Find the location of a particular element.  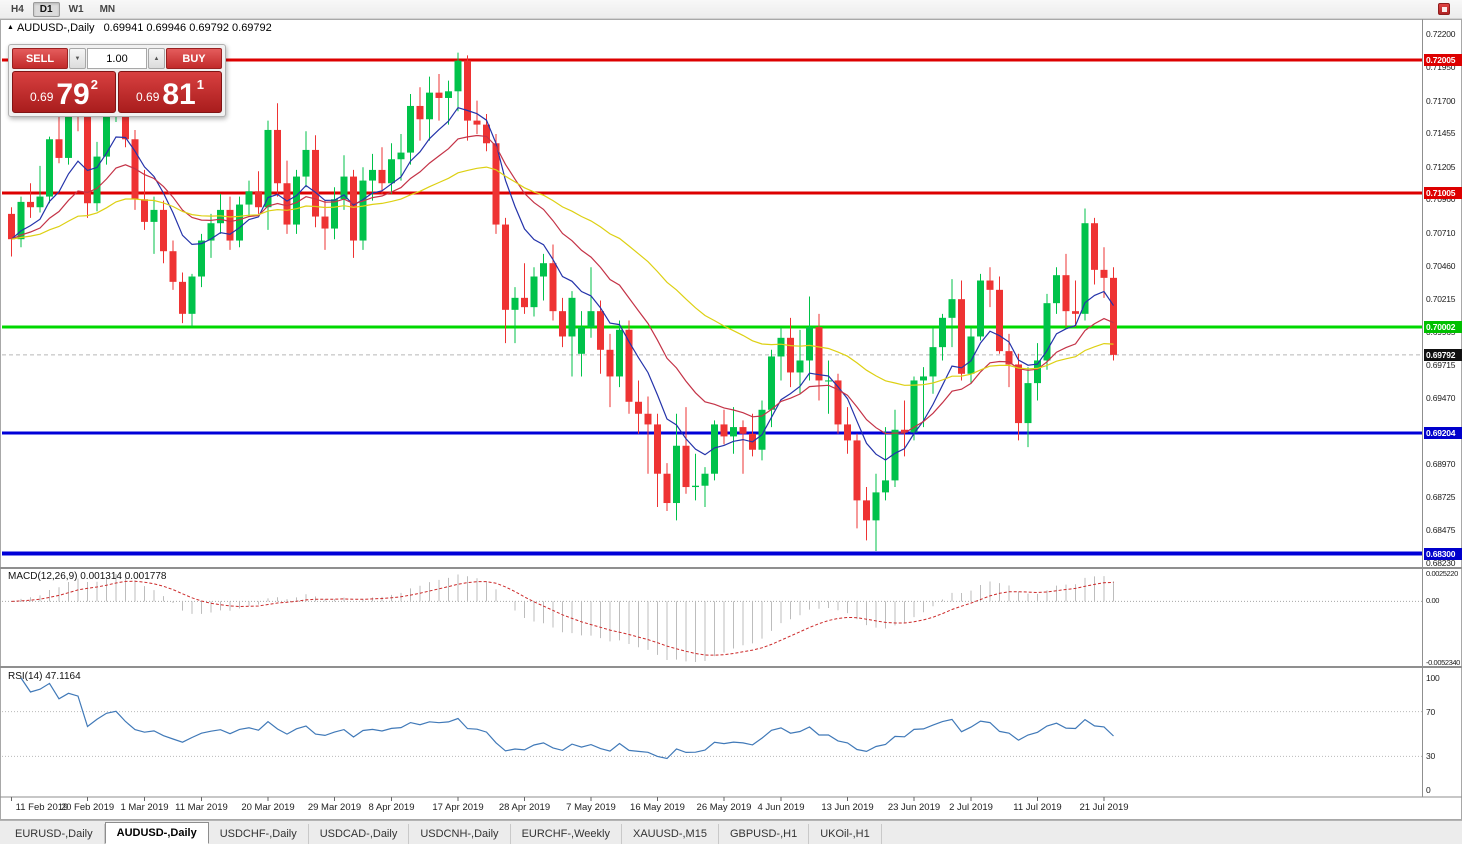

timeframe-button-mn: MN is located at coordinates (107, 9).